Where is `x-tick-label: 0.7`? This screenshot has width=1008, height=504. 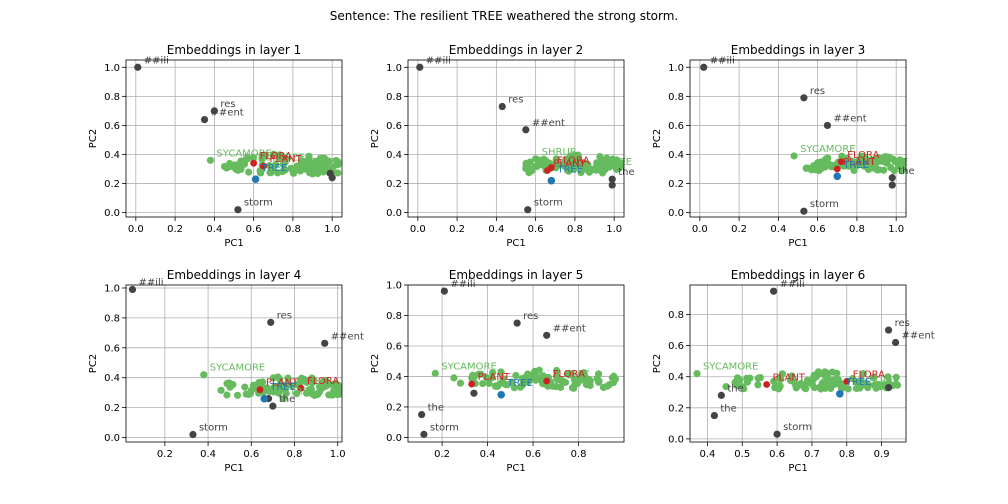
x-tick-label: 0.7 is located at coordinates (812, 454).